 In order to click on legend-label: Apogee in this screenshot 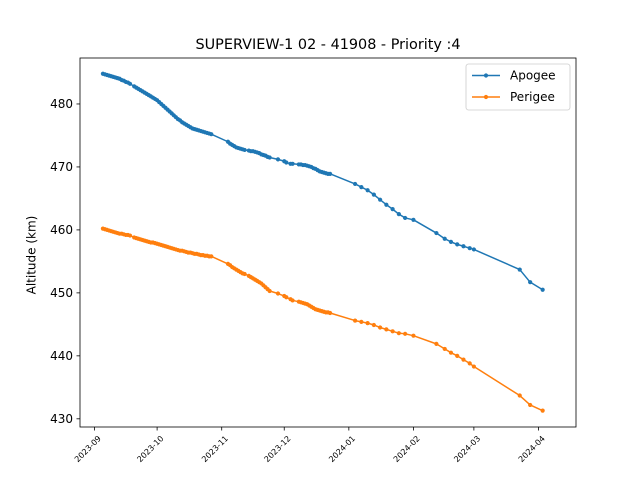, I will do `click(533, 76)`.